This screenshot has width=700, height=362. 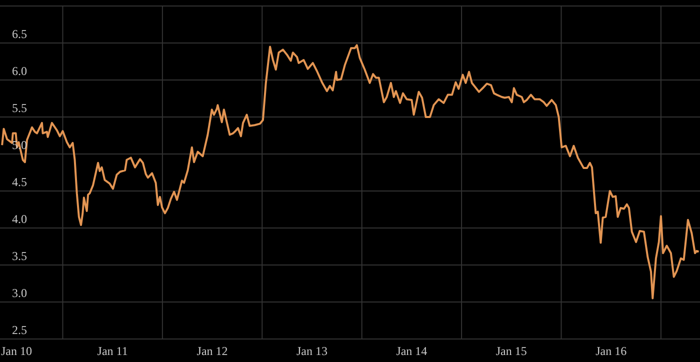 I want to click on x-tick-label: Jan 12, so click(x=212, y=351).